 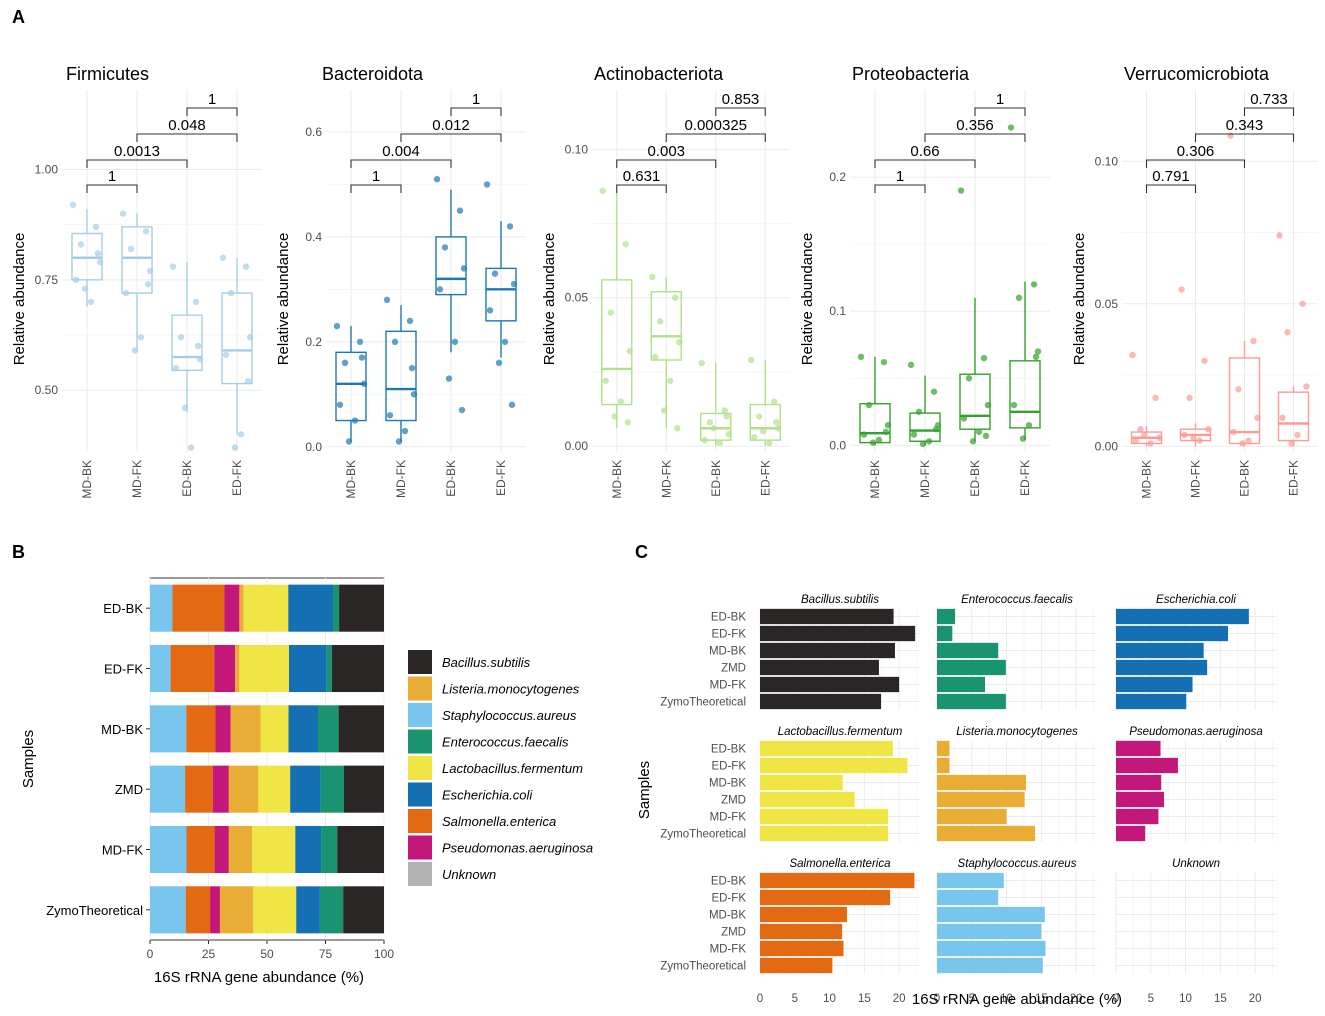 I want to click on p-value-label: 1, so click(x=1000, y=99).